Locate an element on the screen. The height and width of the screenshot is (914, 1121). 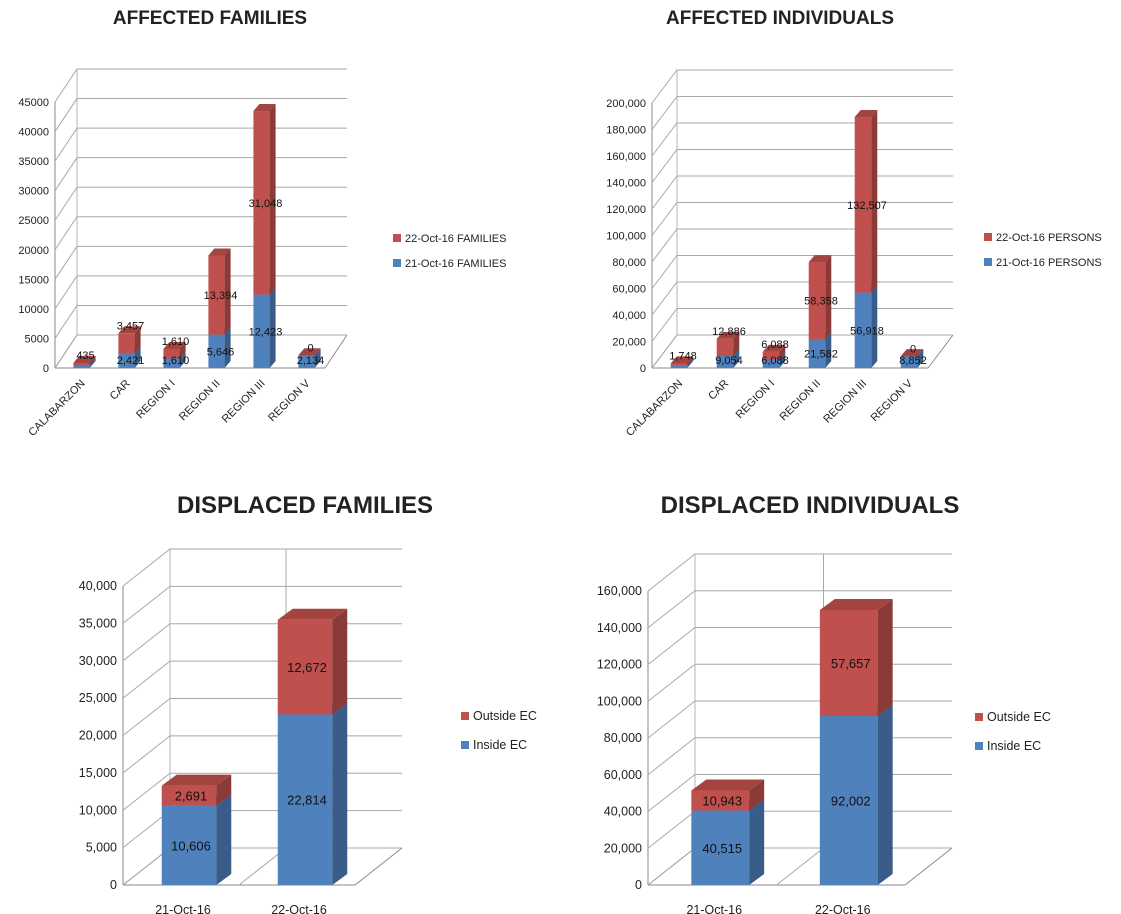
x-tick-label: REGION II is located at coordinates (800, 401).